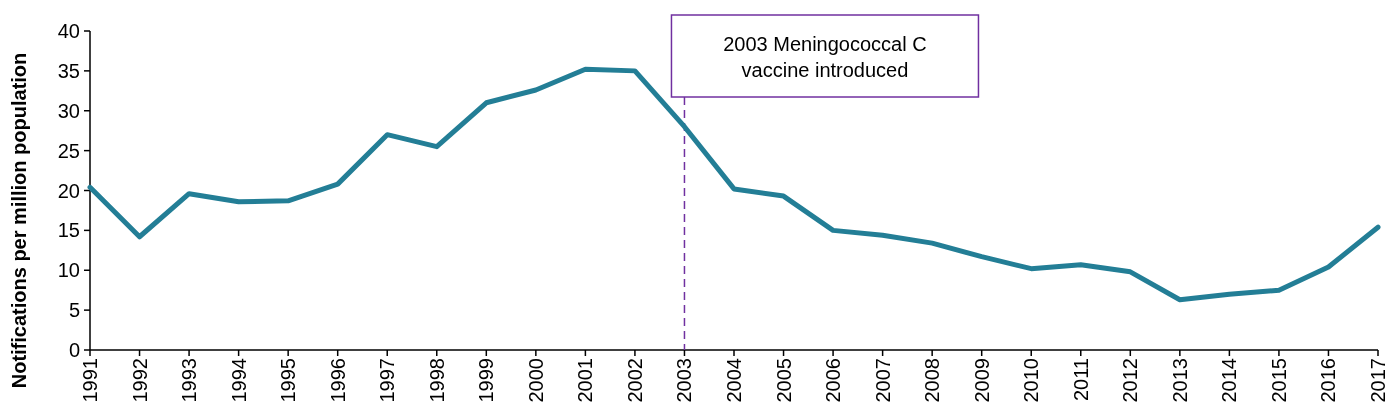  Describe the element at coordinates (833, 380) in the screenshot. I see `x-tick-label: 2006` at that location.